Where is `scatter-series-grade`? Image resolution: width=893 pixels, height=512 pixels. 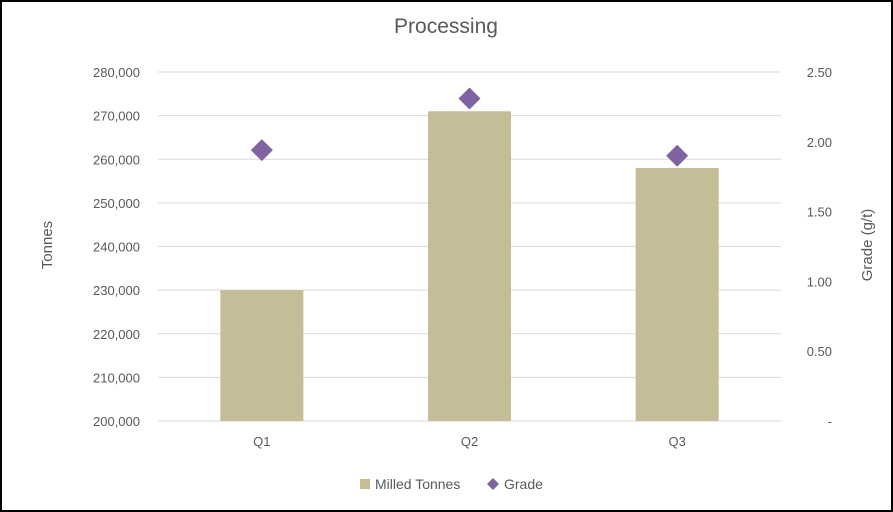 scatter-series-grade is located at coordinates (469, 127).